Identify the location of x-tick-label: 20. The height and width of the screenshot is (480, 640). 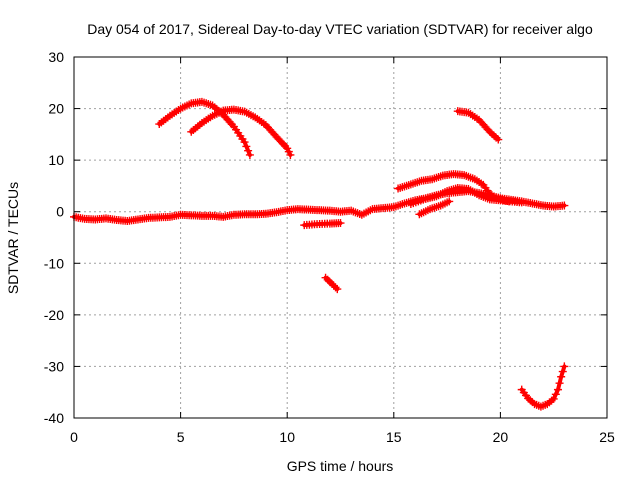
(501, 437).